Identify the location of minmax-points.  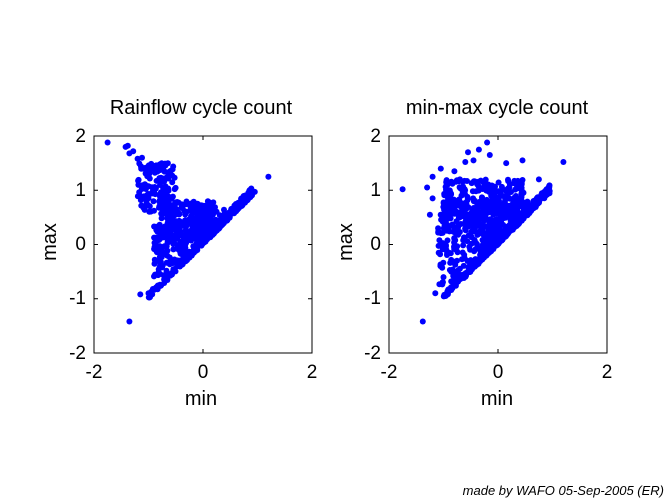
(483, 232).